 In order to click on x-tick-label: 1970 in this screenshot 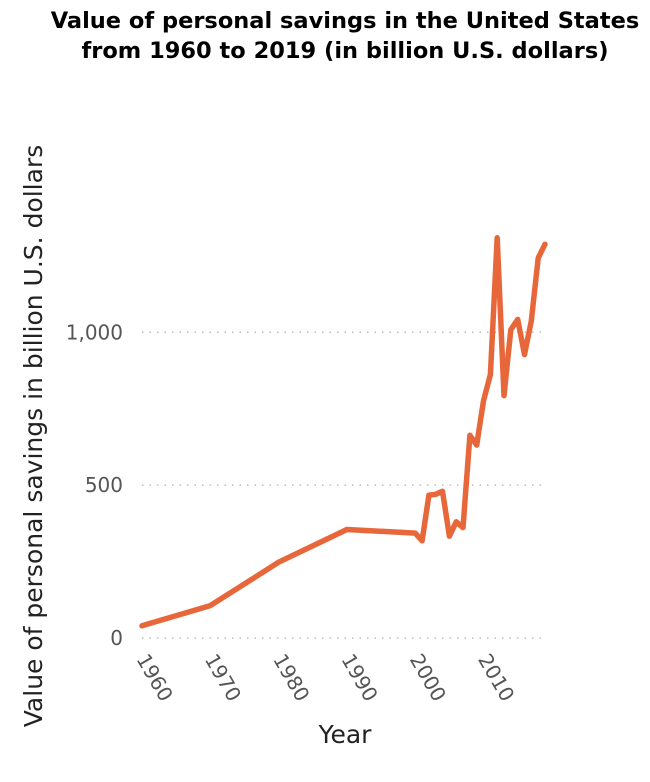, I will do `click(223, 678)`.